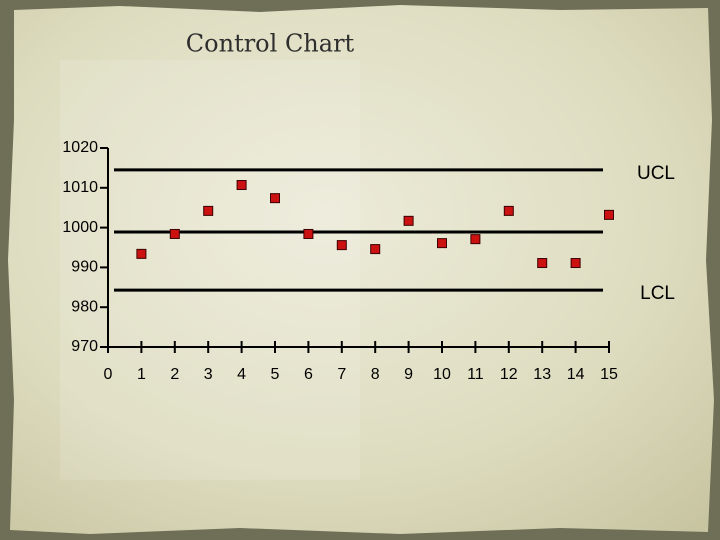 This screenshot has height=540, width=720. Describe the element at coordinates (208, 374) in the screenshot. I see `x-tick-label: 3` at that location.